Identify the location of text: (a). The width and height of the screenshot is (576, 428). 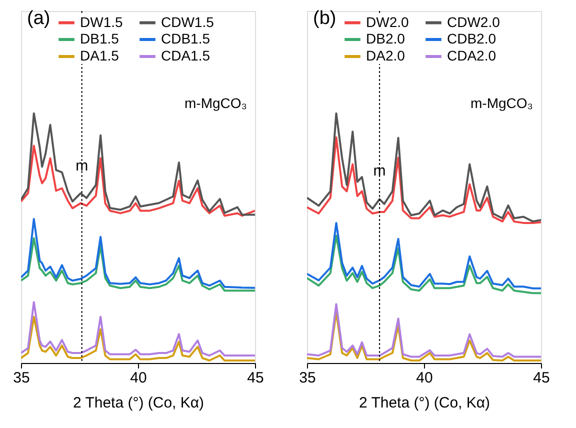
(38, 18).